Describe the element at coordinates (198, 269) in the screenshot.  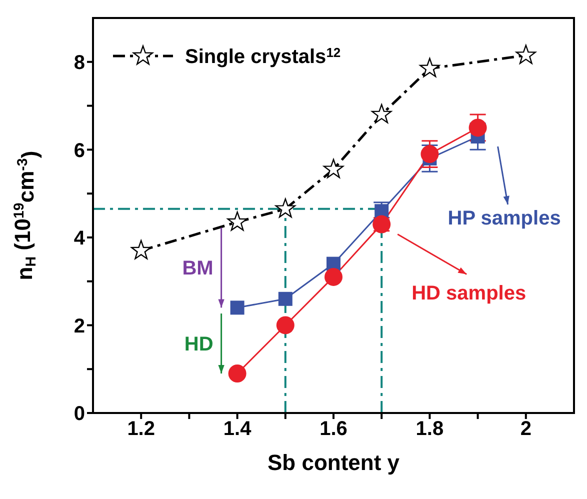
I see `annotation: BM` at that location.